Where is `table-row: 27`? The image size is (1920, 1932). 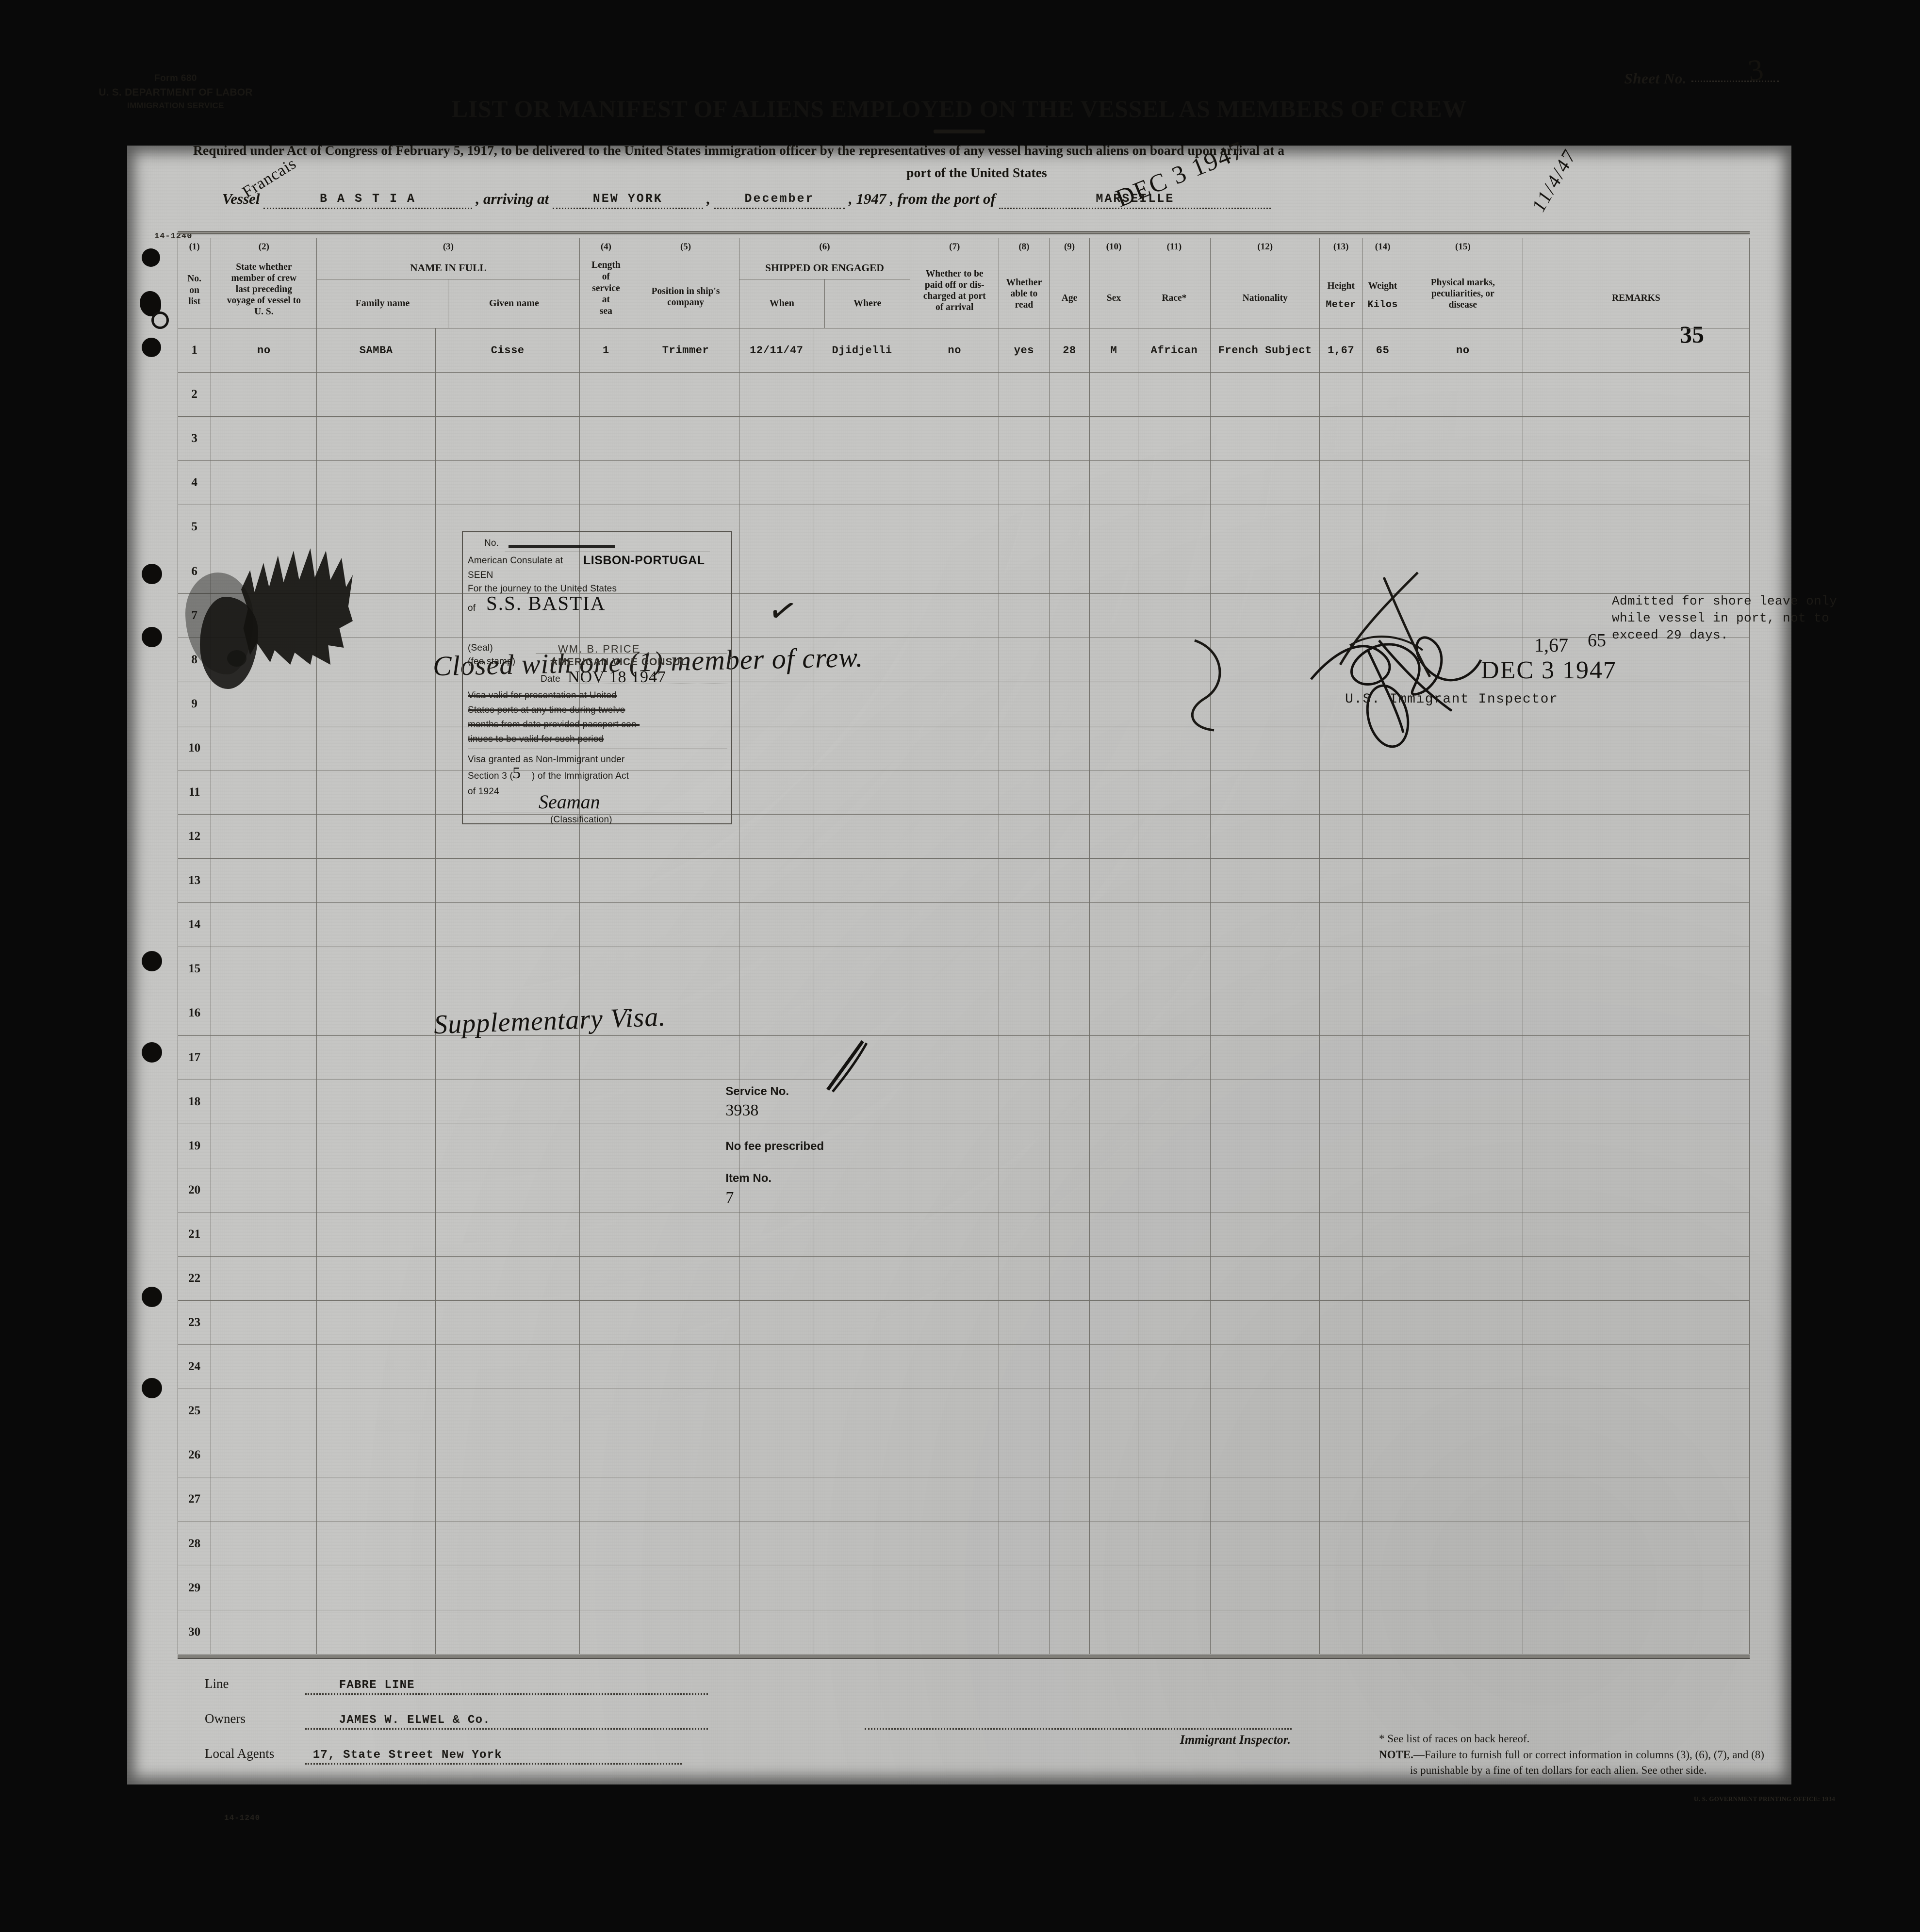 table-row: 27 is located at coordinates (963, 1499).